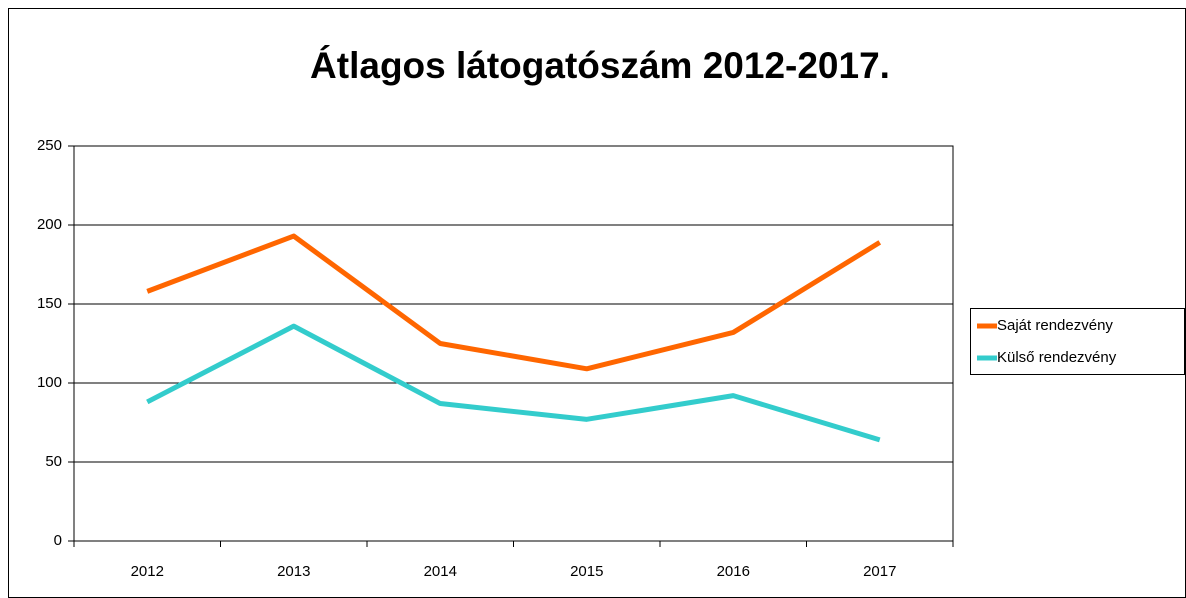  I want to click on x-tick-label: 2014, so click(440, 571).